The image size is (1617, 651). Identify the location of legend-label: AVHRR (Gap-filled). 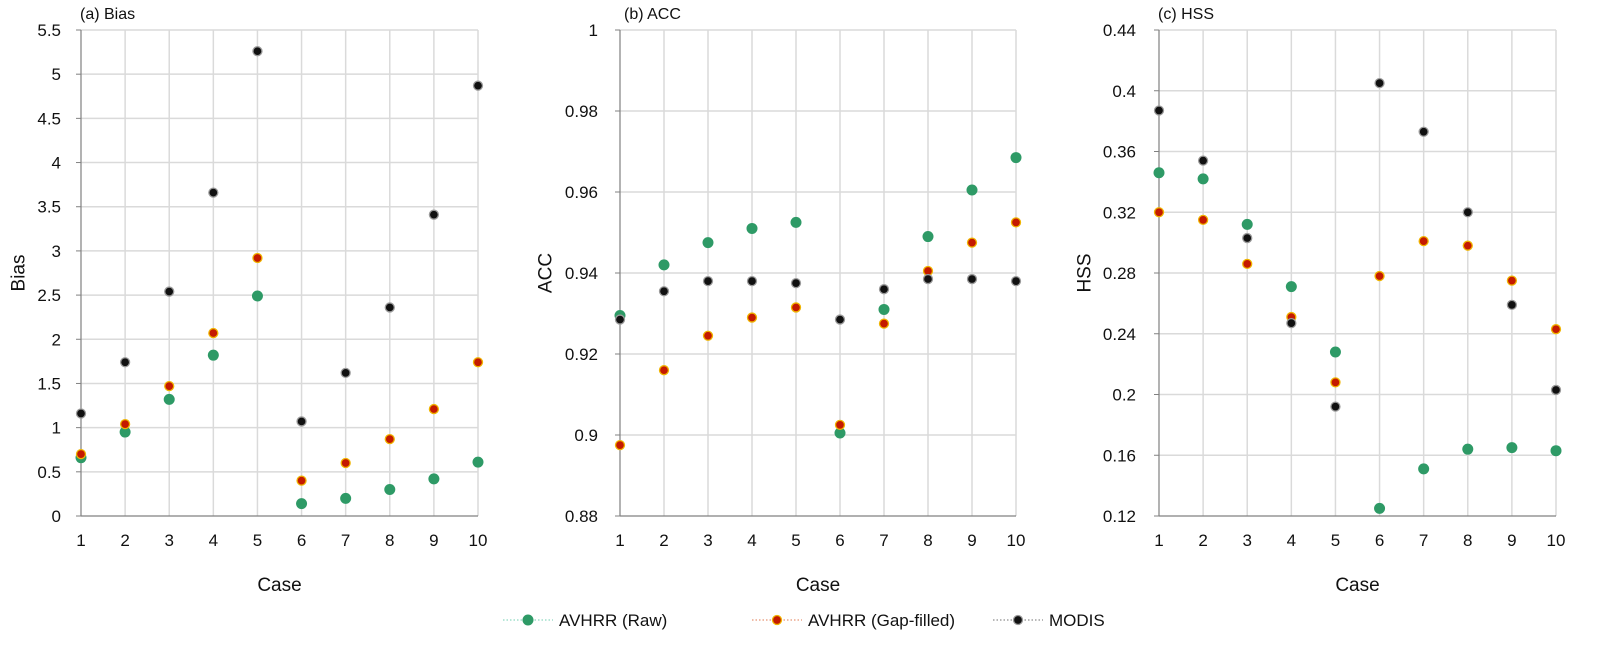
(881, 620).